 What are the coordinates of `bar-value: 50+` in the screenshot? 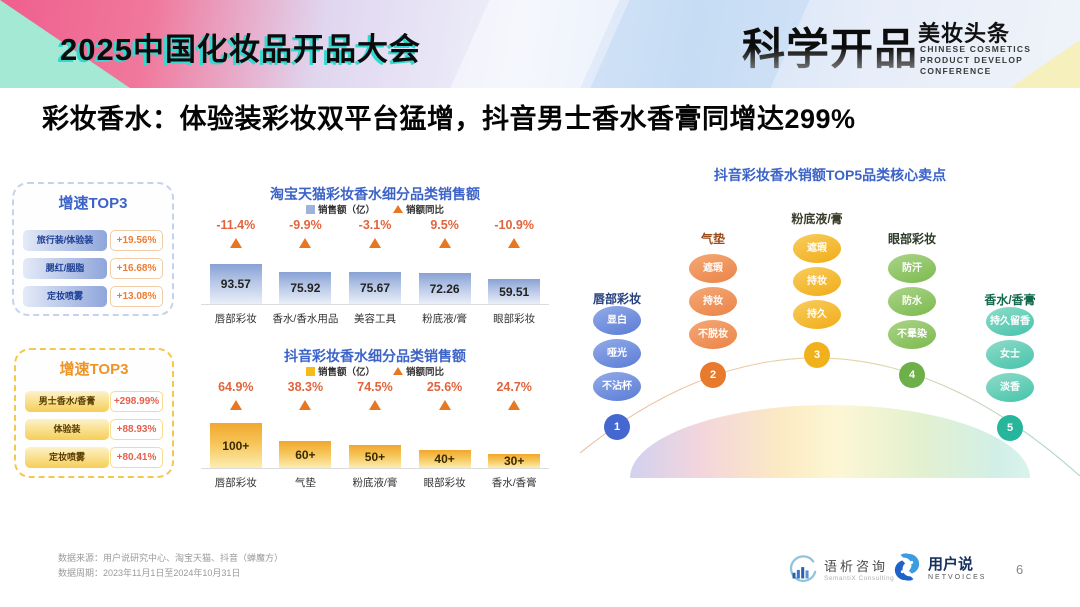 It's located at (375, 456).